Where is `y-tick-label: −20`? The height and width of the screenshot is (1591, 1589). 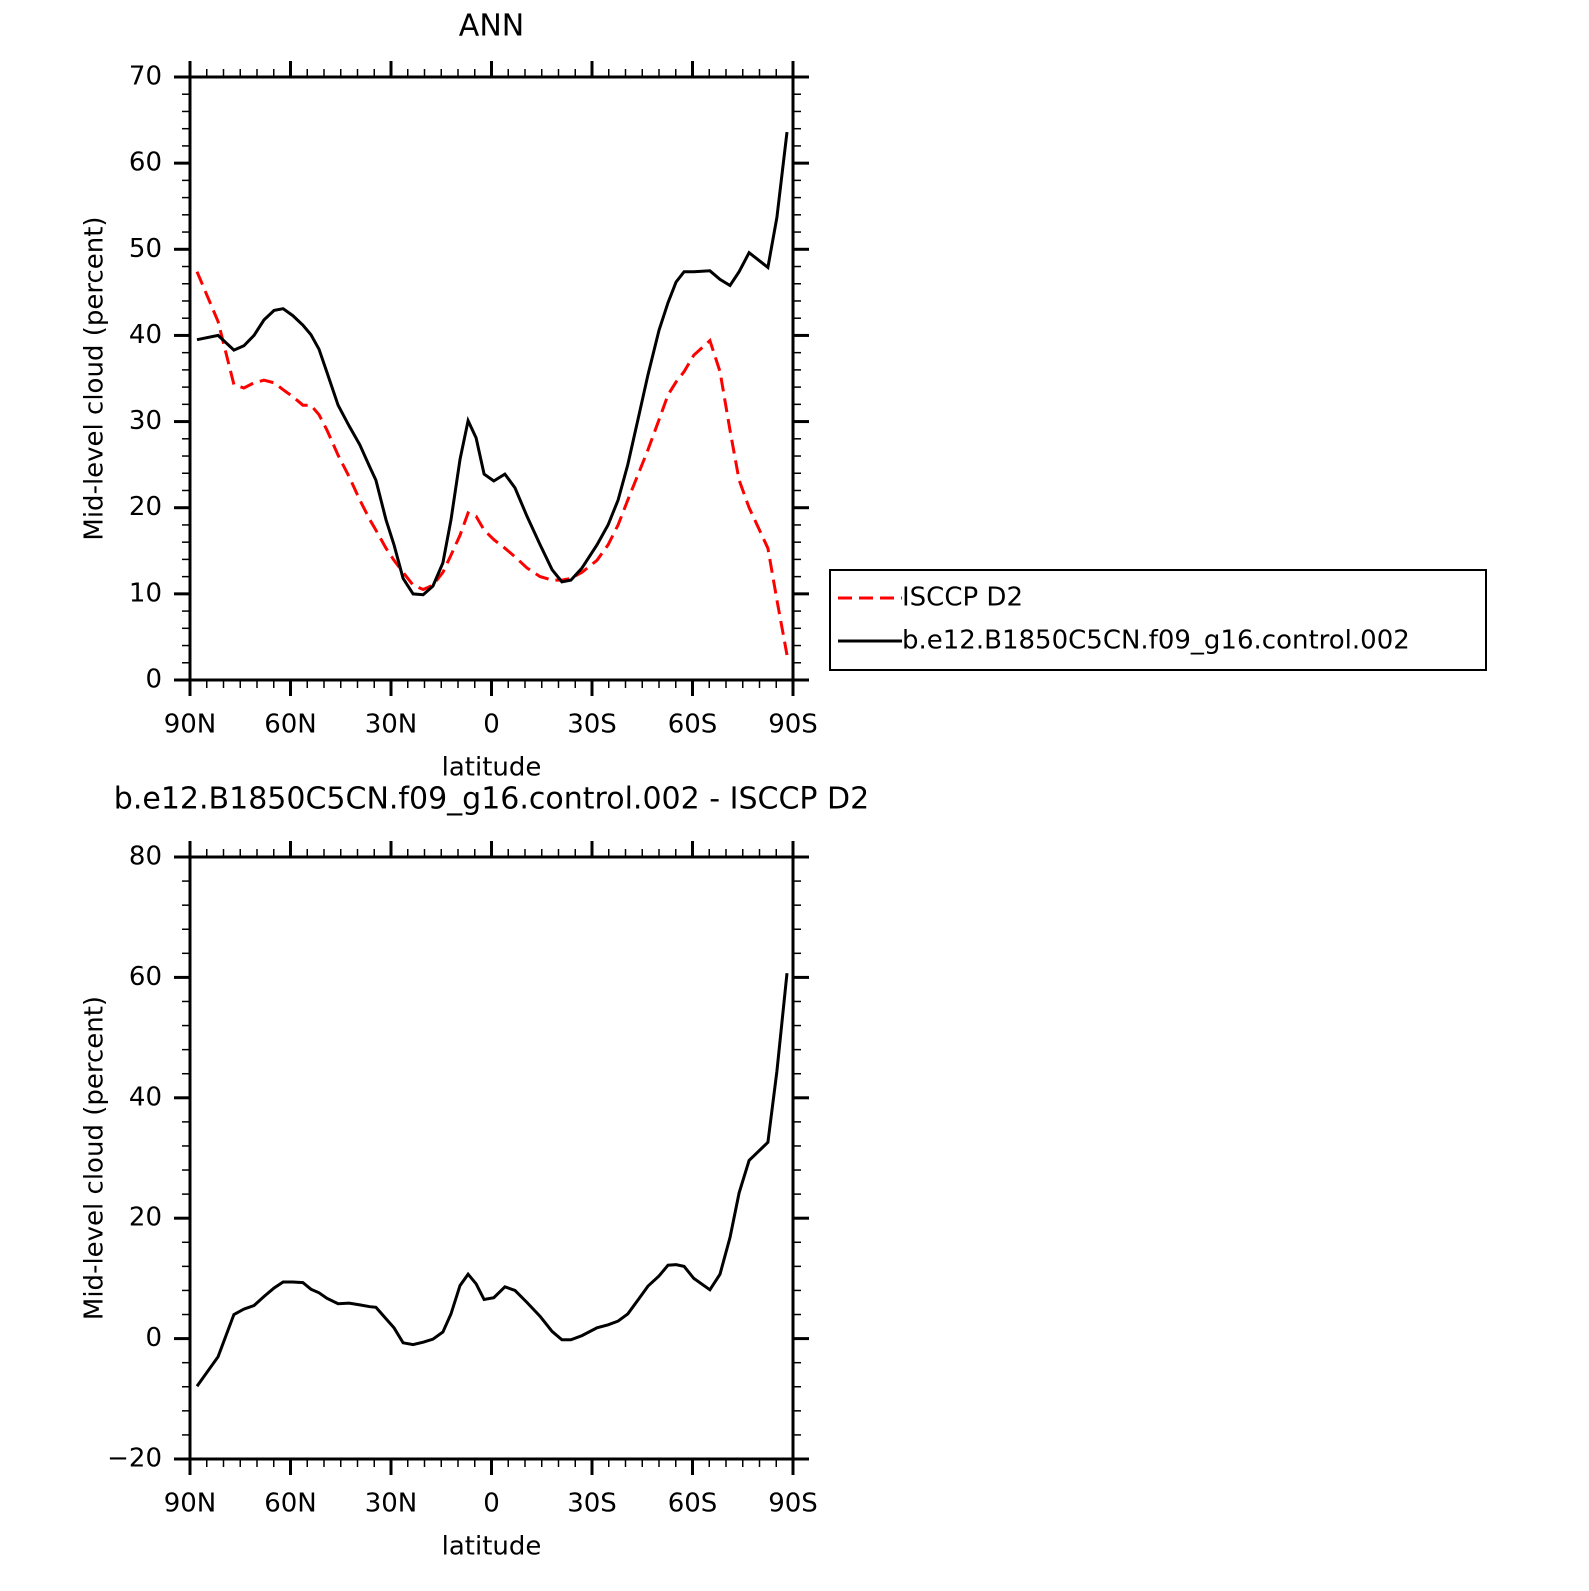
y-tick-label: −20 is located at coordinates (134, 1459).